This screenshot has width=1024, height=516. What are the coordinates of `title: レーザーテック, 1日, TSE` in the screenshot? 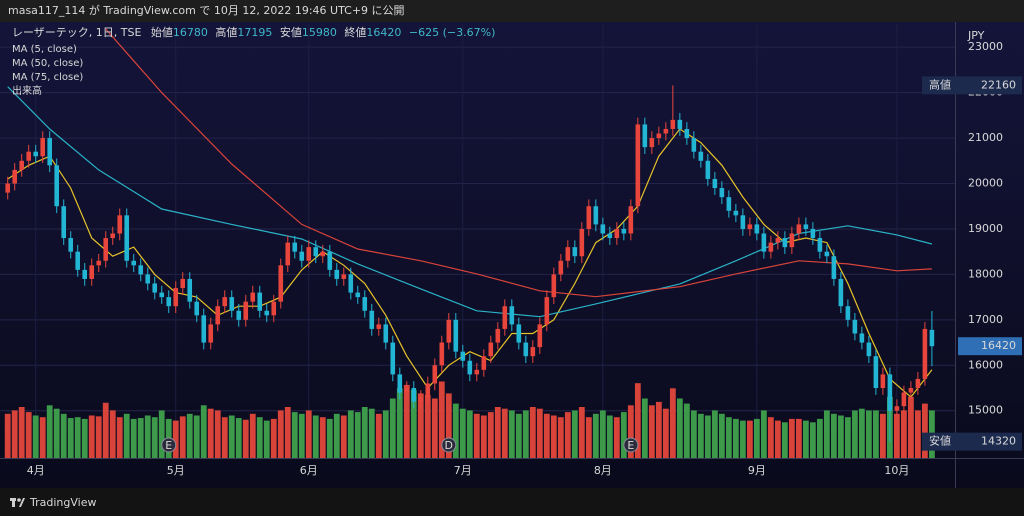 It's located at (76, 32).